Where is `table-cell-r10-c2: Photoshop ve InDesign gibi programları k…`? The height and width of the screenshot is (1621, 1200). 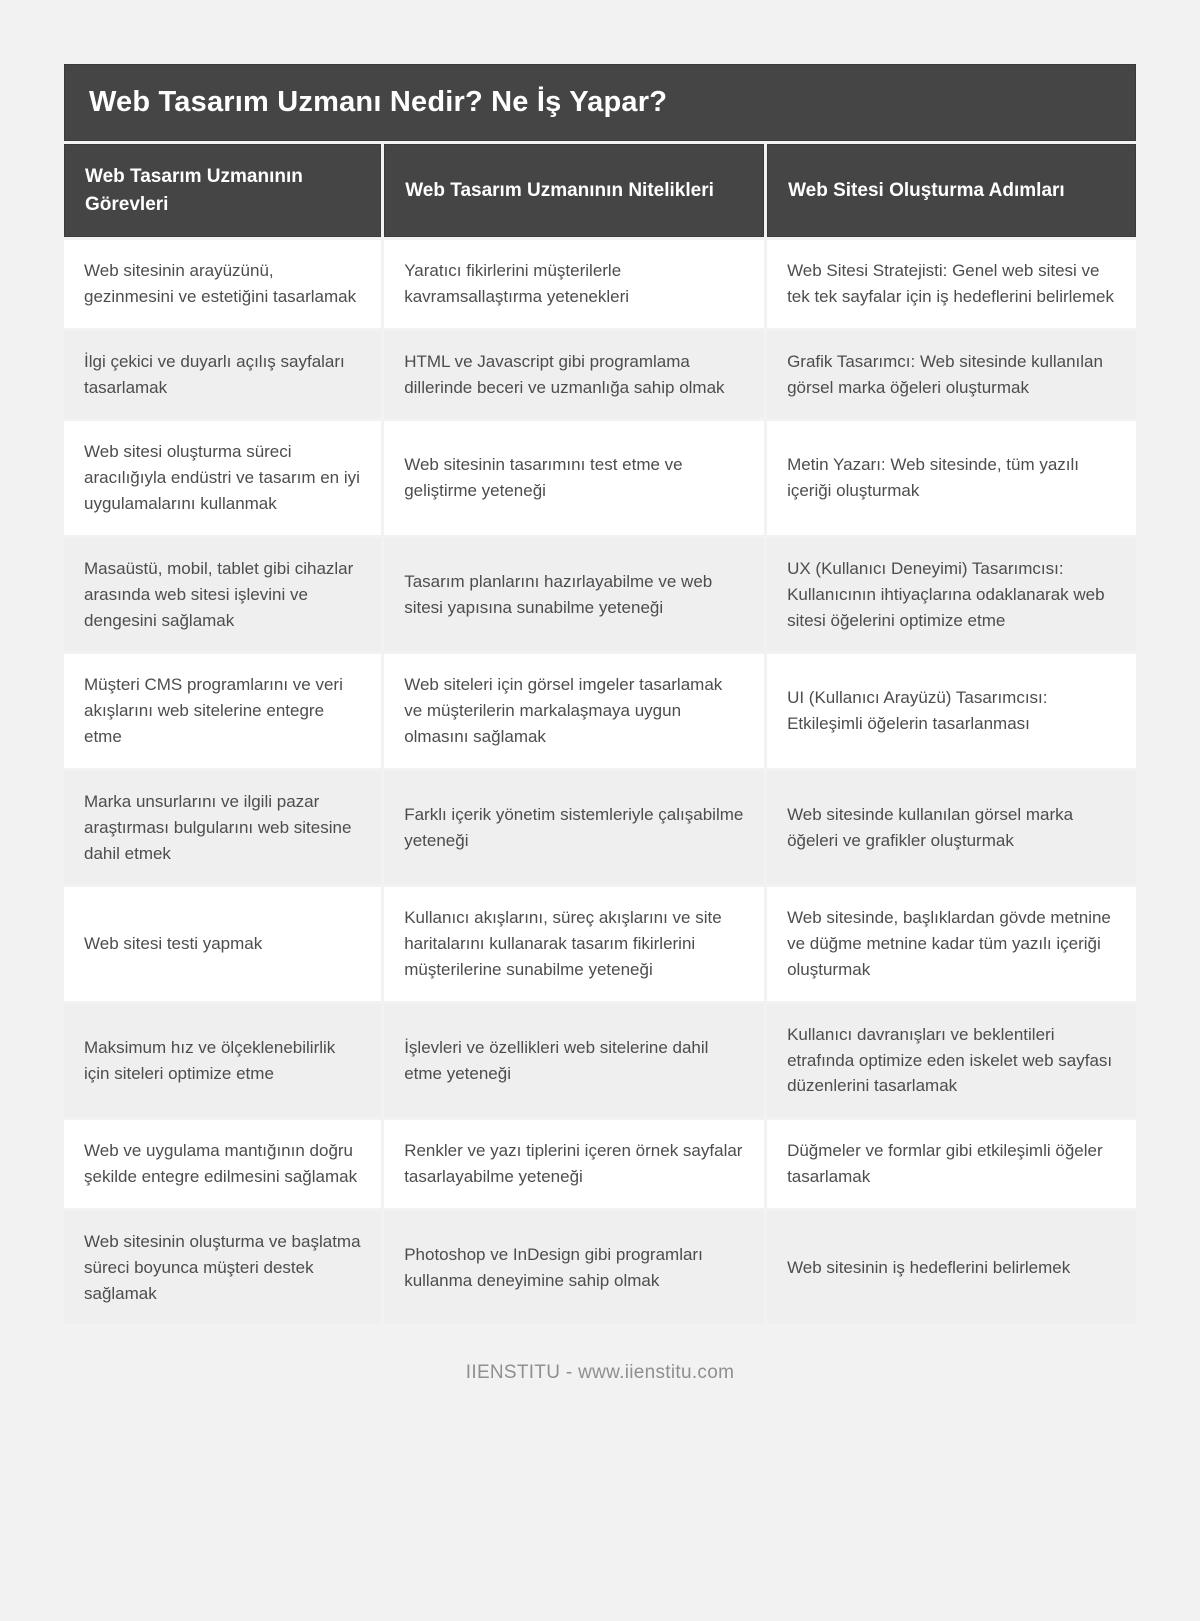
table-cell-r10-c2: Photoshop ve InDesign gibi programları k… is located at coordinates (574, 1267).